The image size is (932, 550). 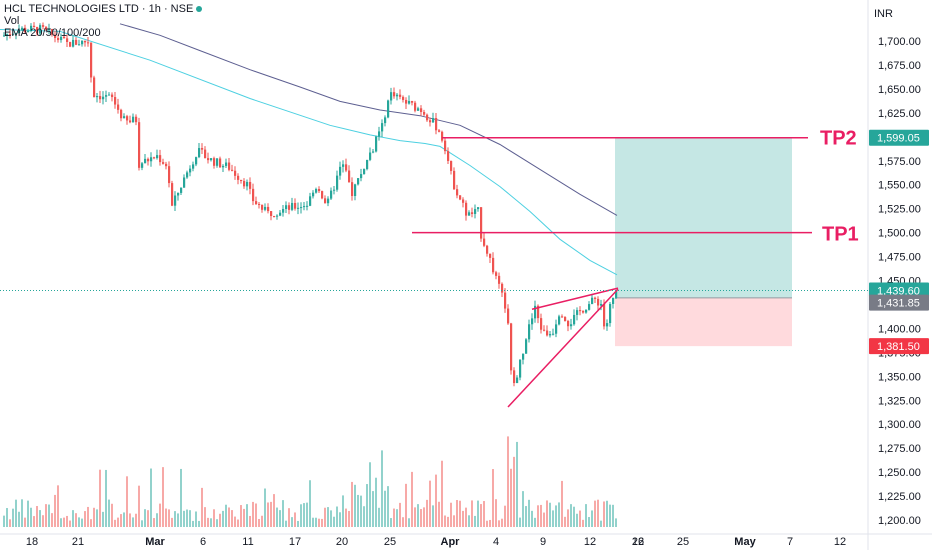 What do you see at coordinates (575, 298) in the screenshot?
I see `wedge-upper-line` at bounding box center [575, 298].